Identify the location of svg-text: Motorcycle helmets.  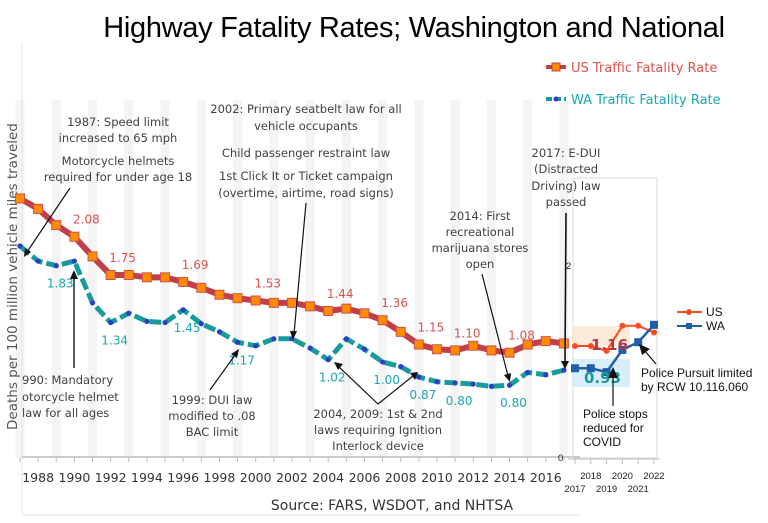
(118, 161).